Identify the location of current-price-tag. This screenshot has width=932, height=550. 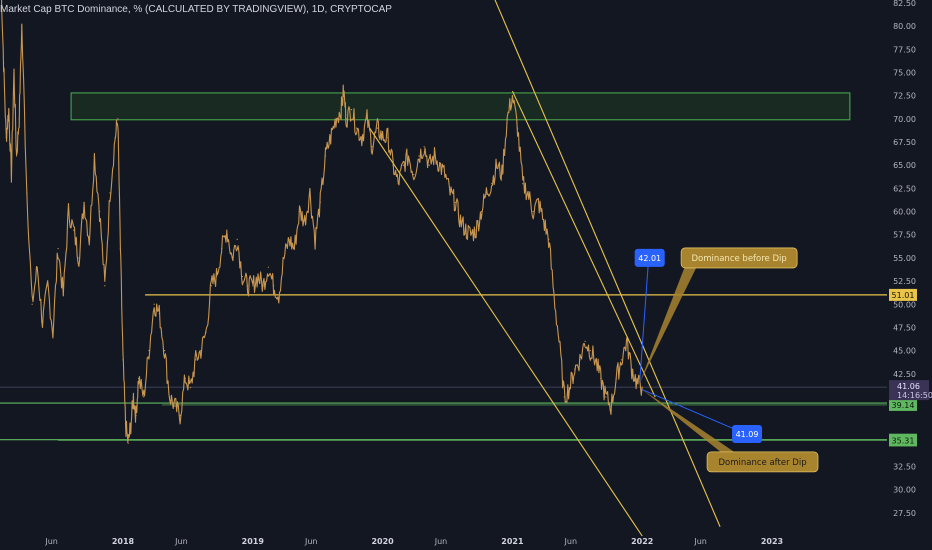
(909, 390).